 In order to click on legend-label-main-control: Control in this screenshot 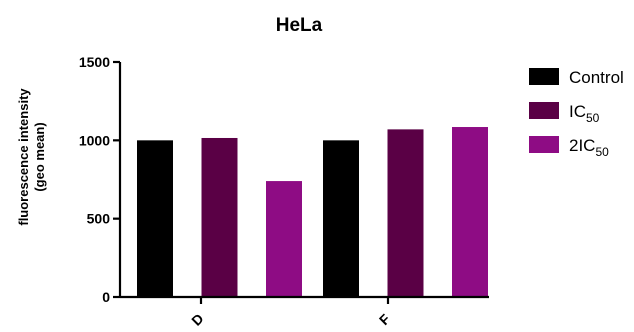, I will do `click(596, 77)`.